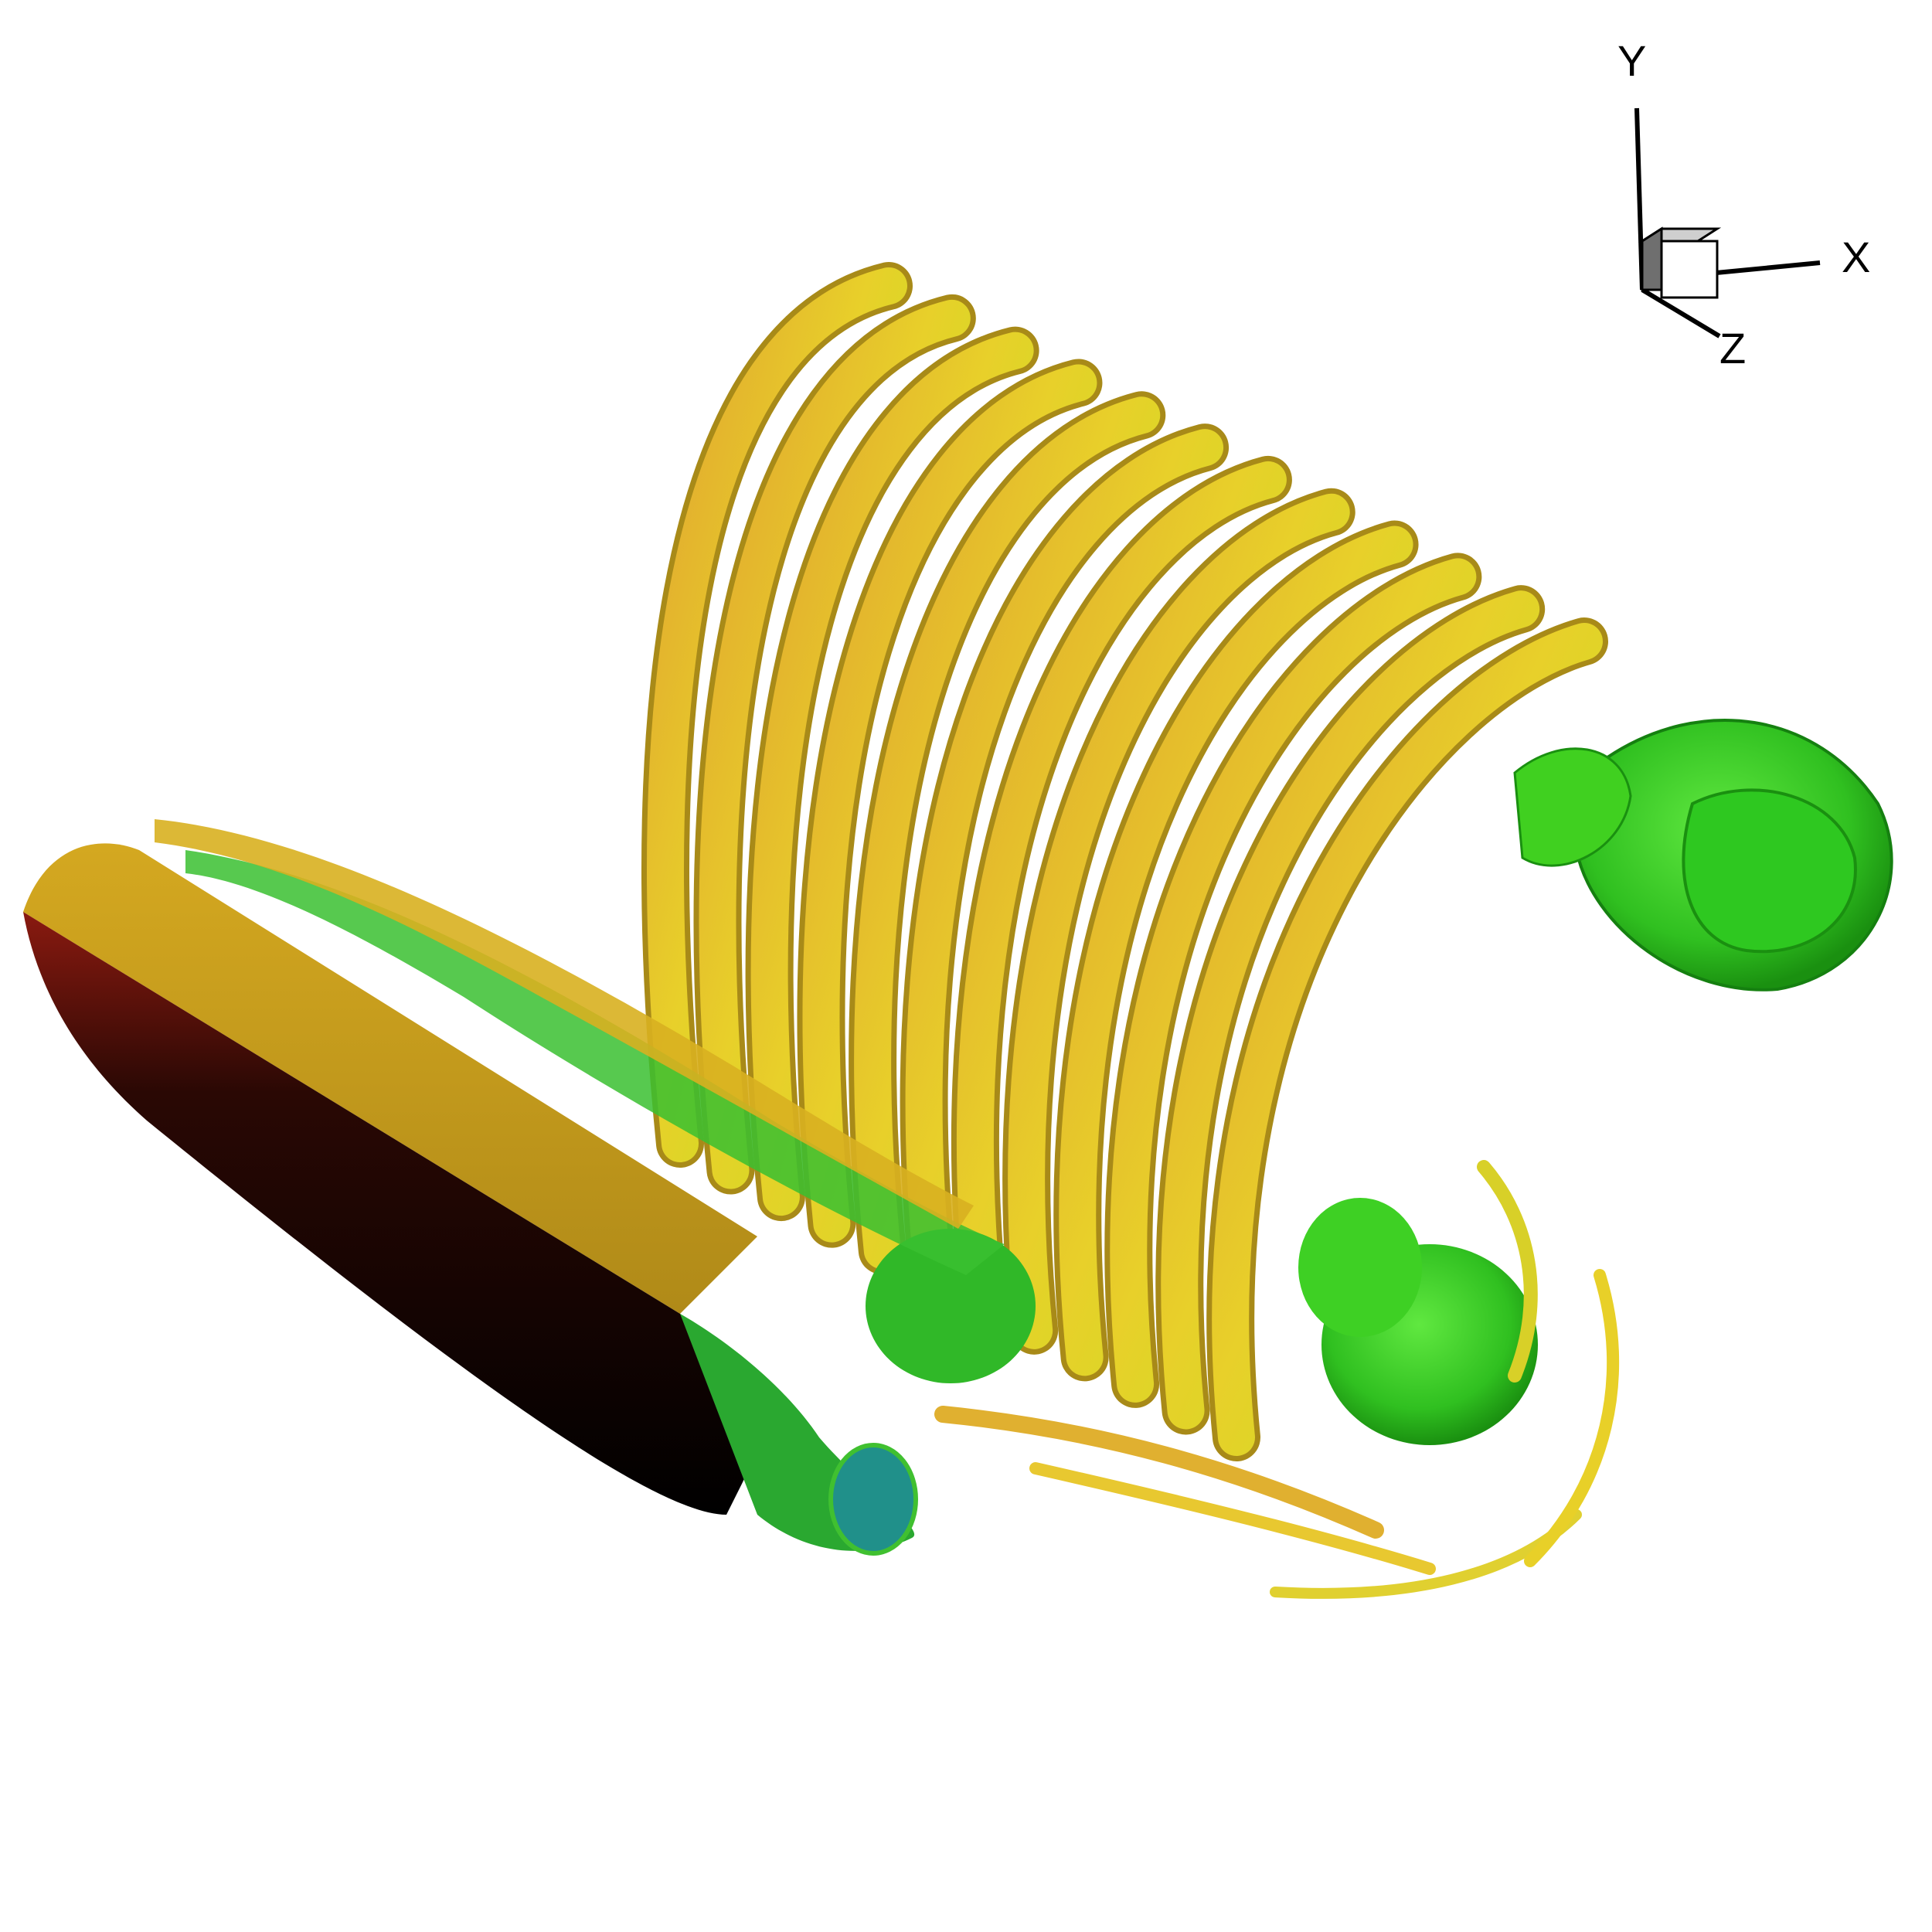 The image size is (1932, 1932). Describe the element at coordinates (1760, 268) in the screenshot. I see `x-axis-line` at that location.